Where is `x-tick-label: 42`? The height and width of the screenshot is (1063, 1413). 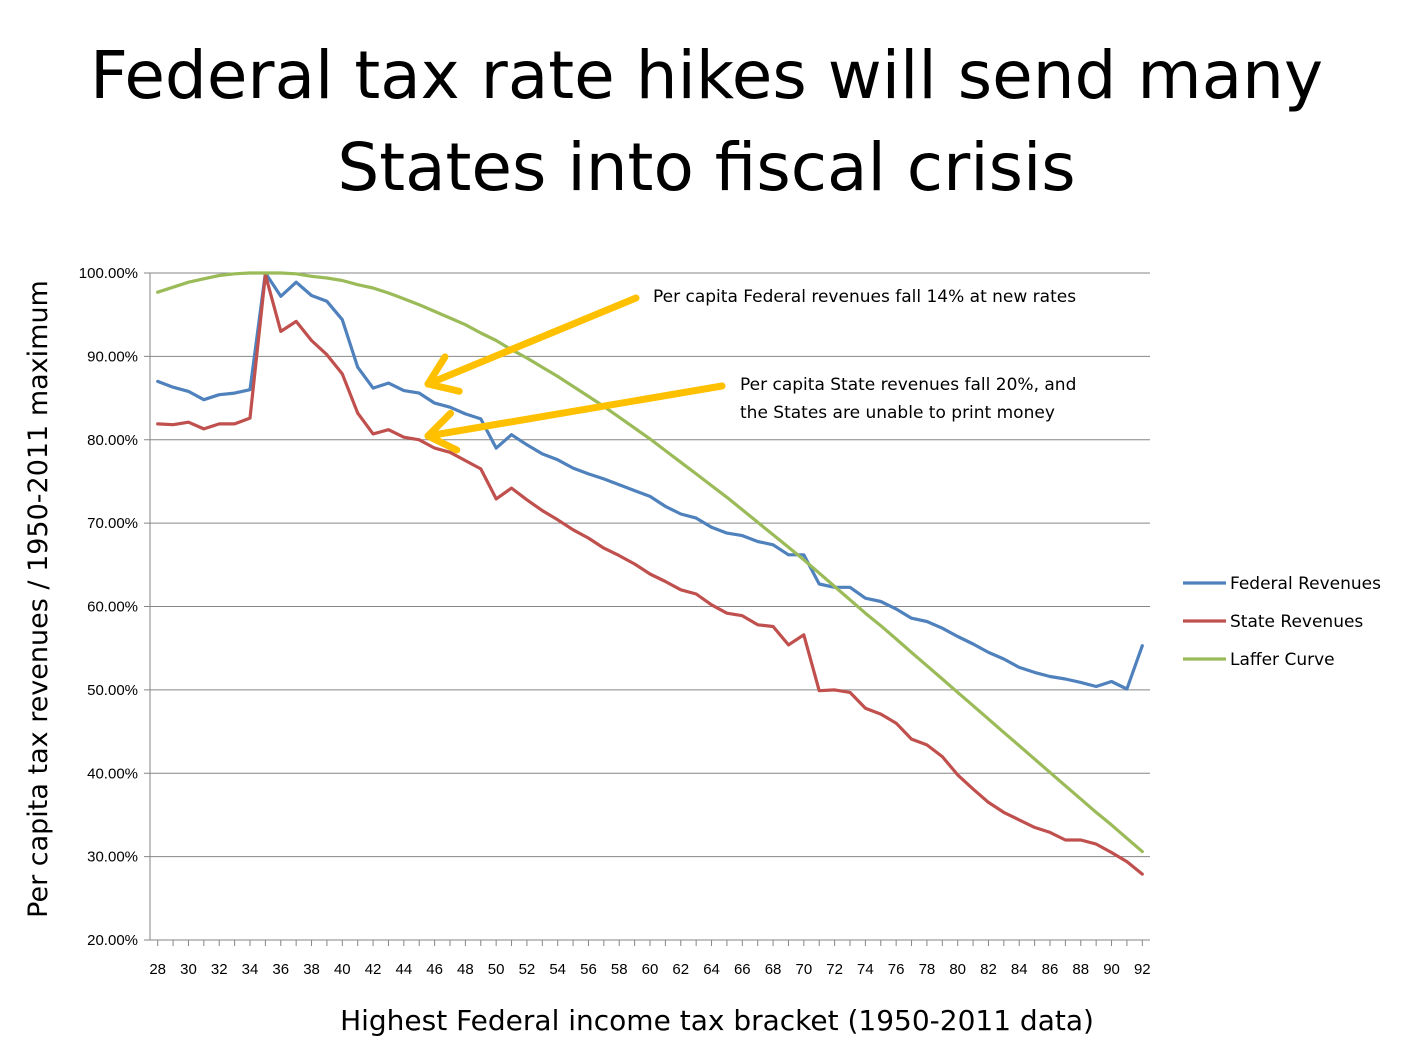
x-tick-label: 42 is located at coordinates (373, 969).